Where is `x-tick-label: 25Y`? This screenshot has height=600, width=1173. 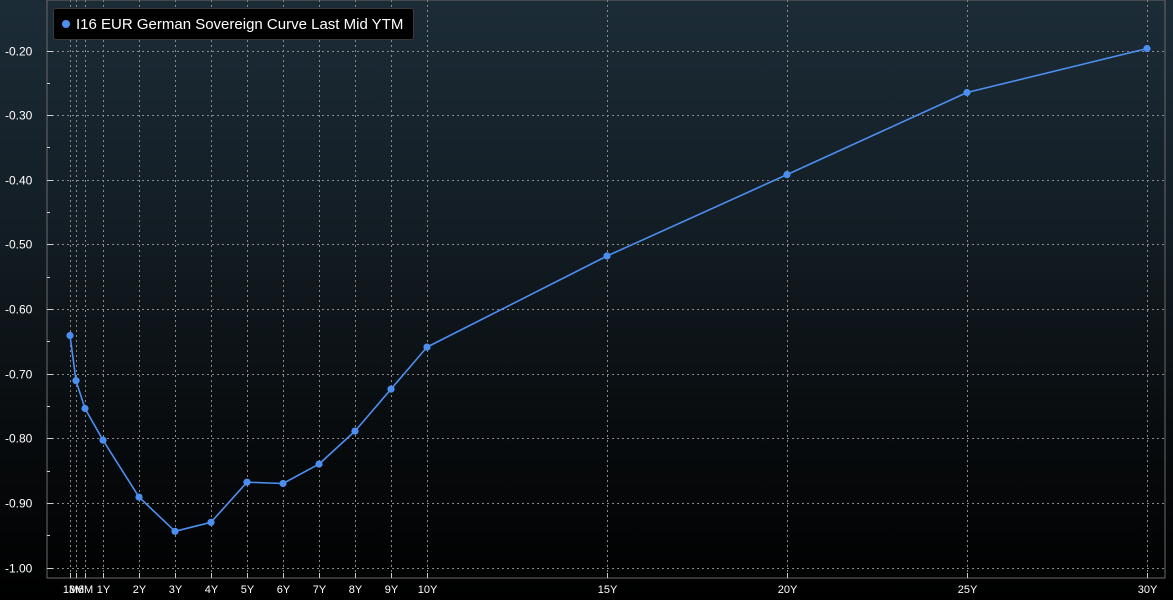 x-tick-label: 25Y is located at coordinates (968, 590).